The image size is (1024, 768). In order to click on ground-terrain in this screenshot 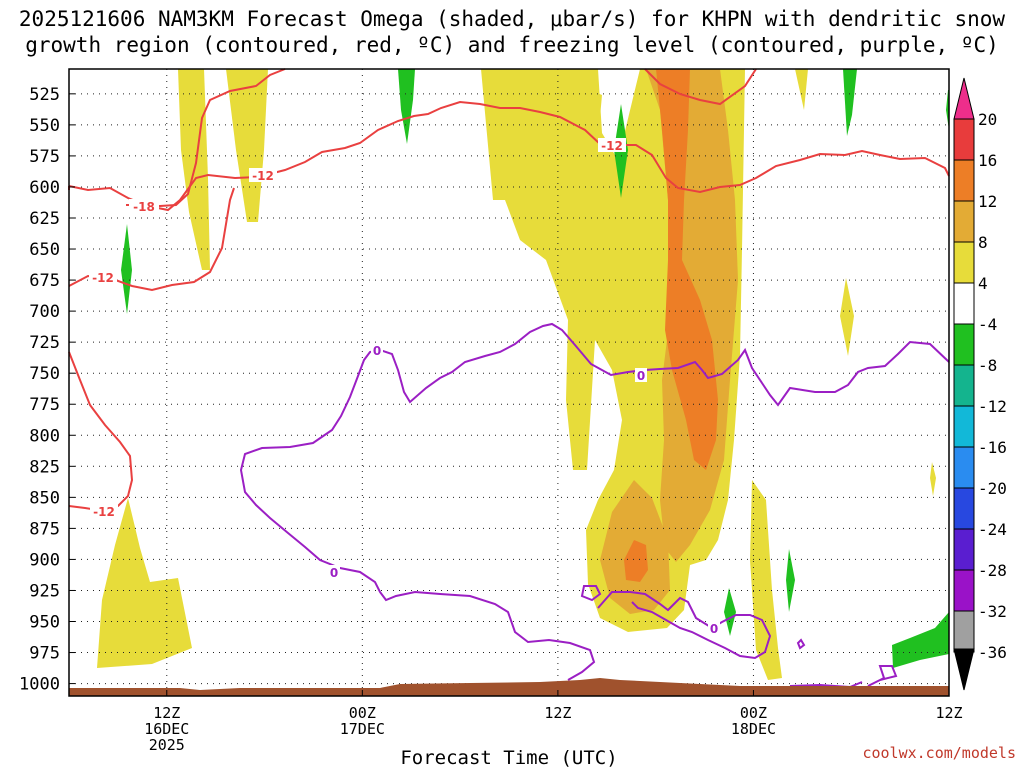, I will do `click(509, 687)`.